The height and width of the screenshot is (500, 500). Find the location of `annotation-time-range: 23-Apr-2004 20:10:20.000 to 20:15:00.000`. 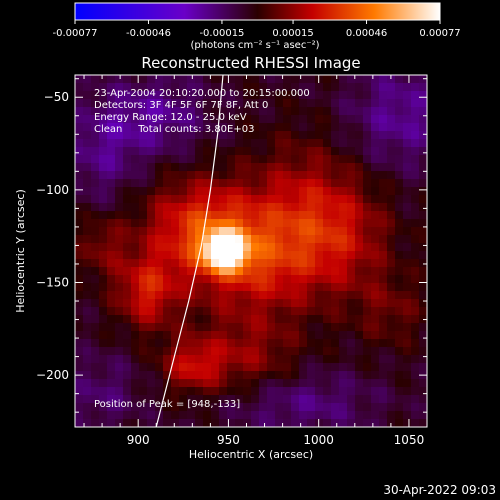

annotation-time-range: 23-Apr-2004 20:10:20.000 to 20:15:00.000 is located at coordinates (202, 93).